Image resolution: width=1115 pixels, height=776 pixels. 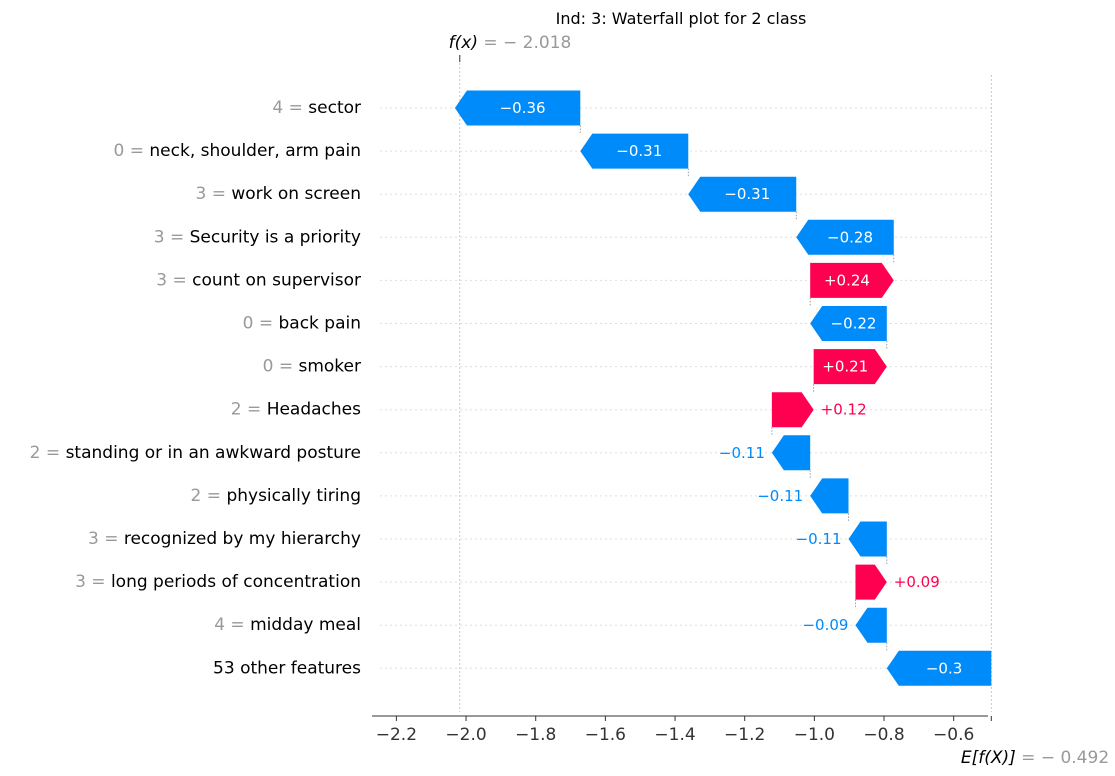 I want to click on x-tick-label: −1.6, so click(x=605, y=735).